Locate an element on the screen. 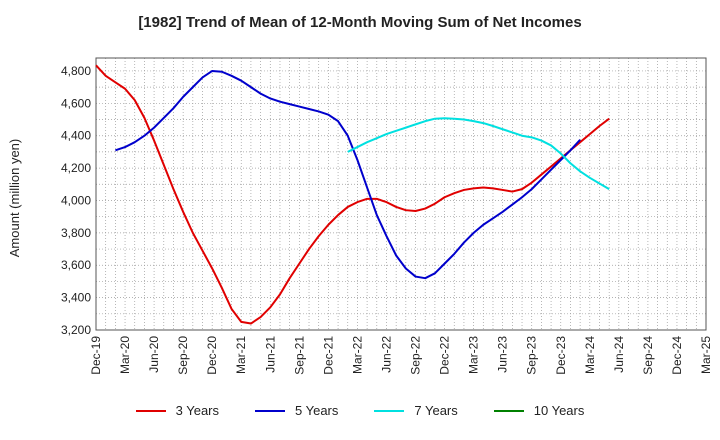 Image resolution: width=720 pixels, height=440 pixels. x-tick-label: Jun-24 is located at coordinates (619, 354).